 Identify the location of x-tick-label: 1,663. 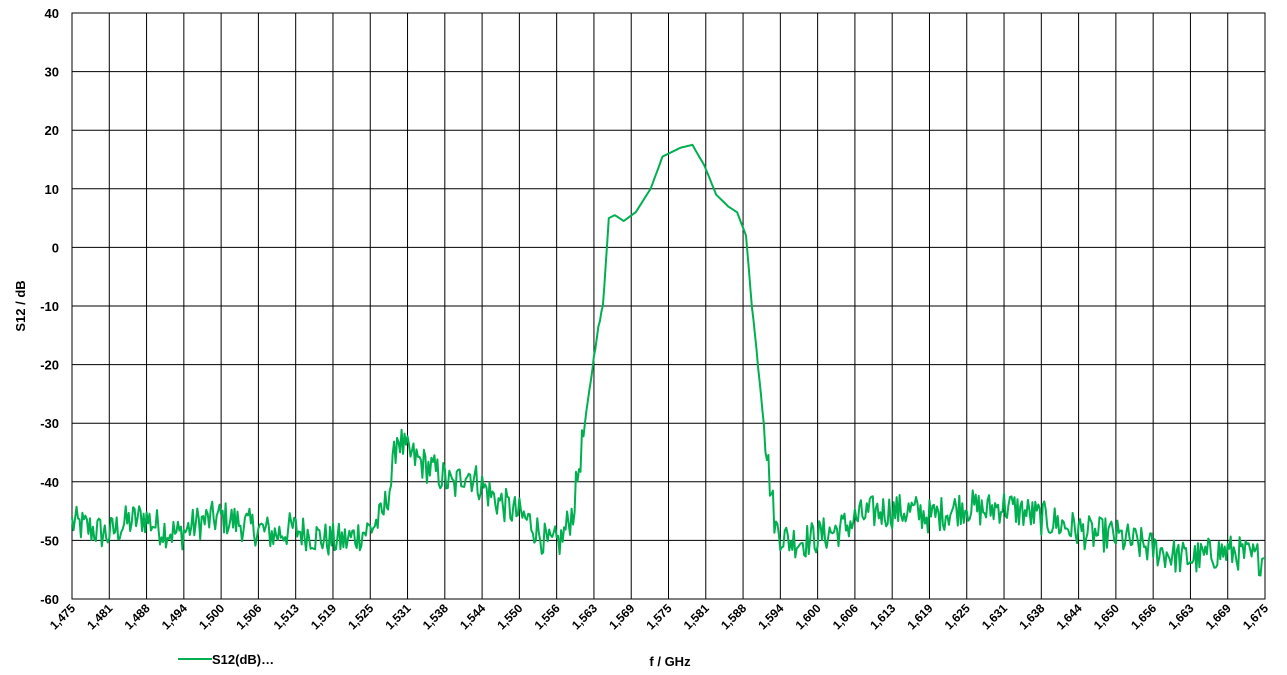
(1180, 616).